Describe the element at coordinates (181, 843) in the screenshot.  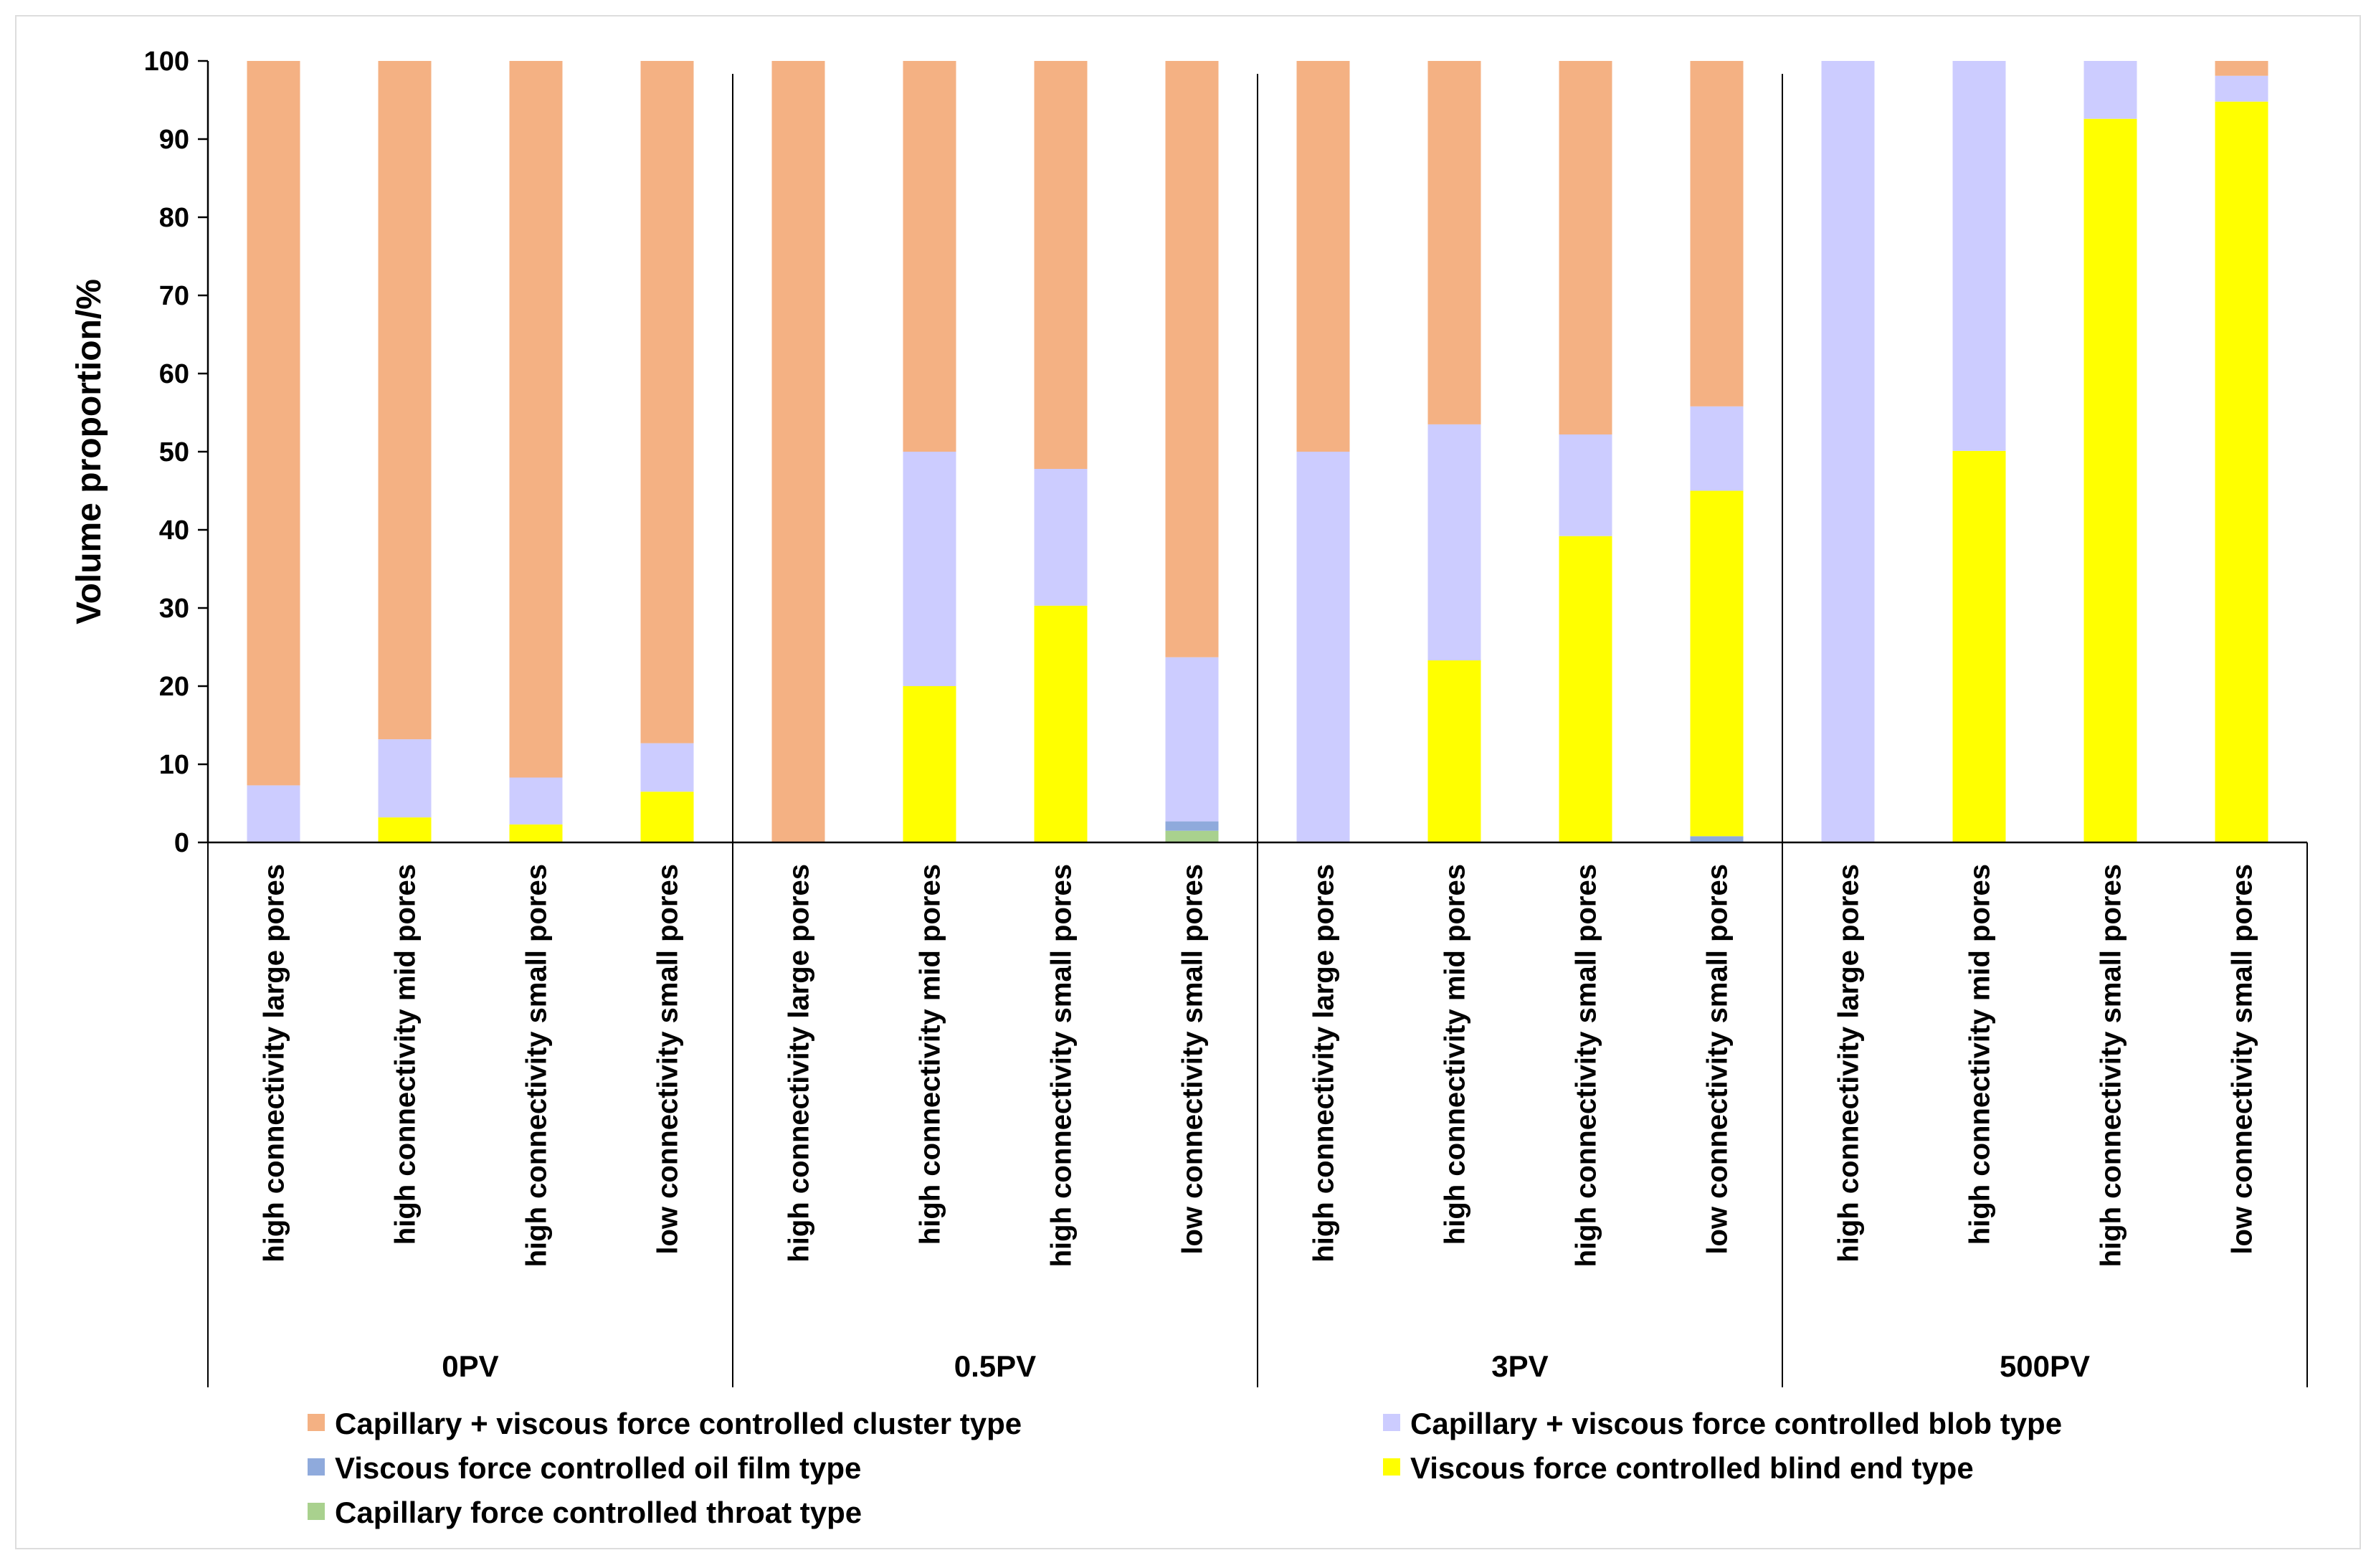
I see `y-tick-label: 0` at that location.